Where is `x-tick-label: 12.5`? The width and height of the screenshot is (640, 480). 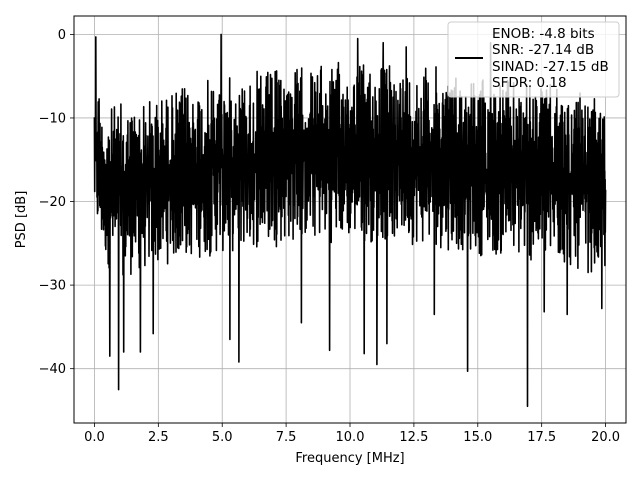
x-tick-label: 12.5 is located at coordinates (413, 437).